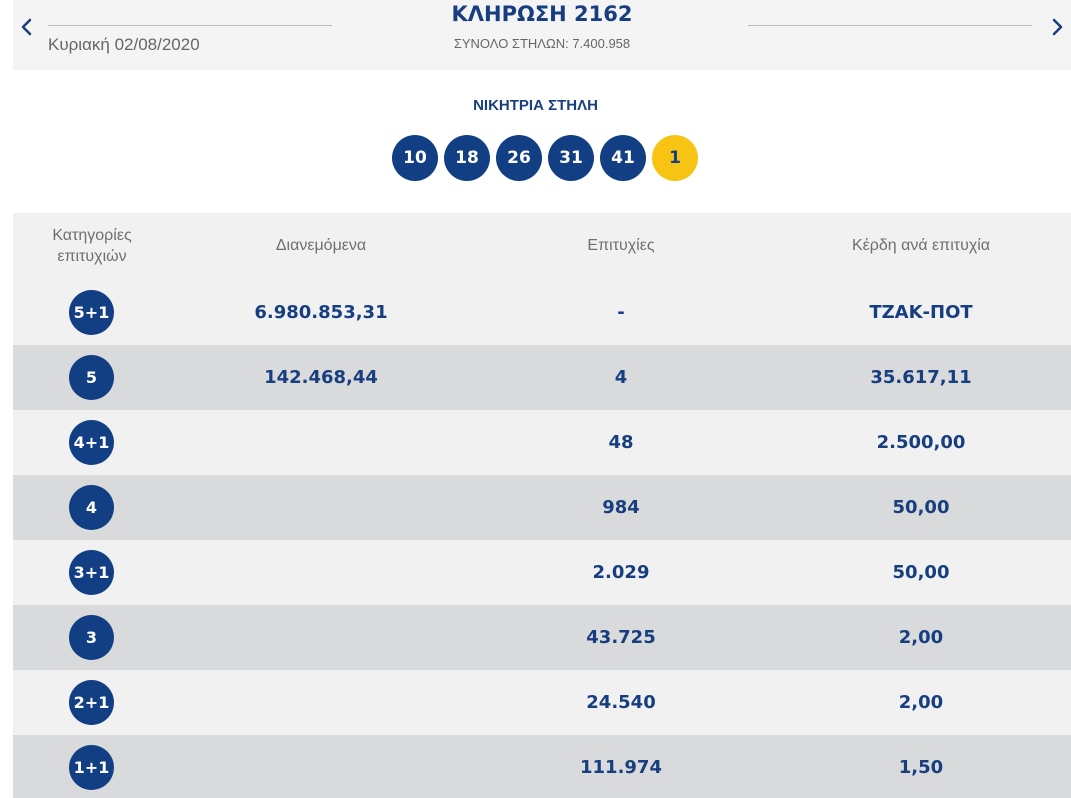 The width and height of the screenshot is (1071, 798). Describe the element at coordinates (621, 507) in the screenshot. I see `winners-cell: 984` at that location.